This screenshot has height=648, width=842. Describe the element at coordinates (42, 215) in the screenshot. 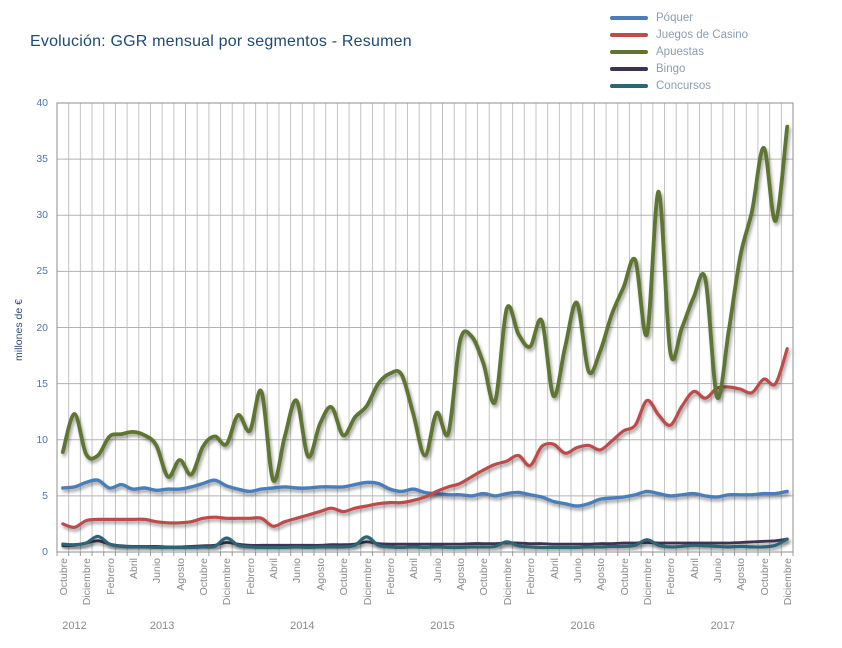

I see `y-tick-label: 30` at that location.